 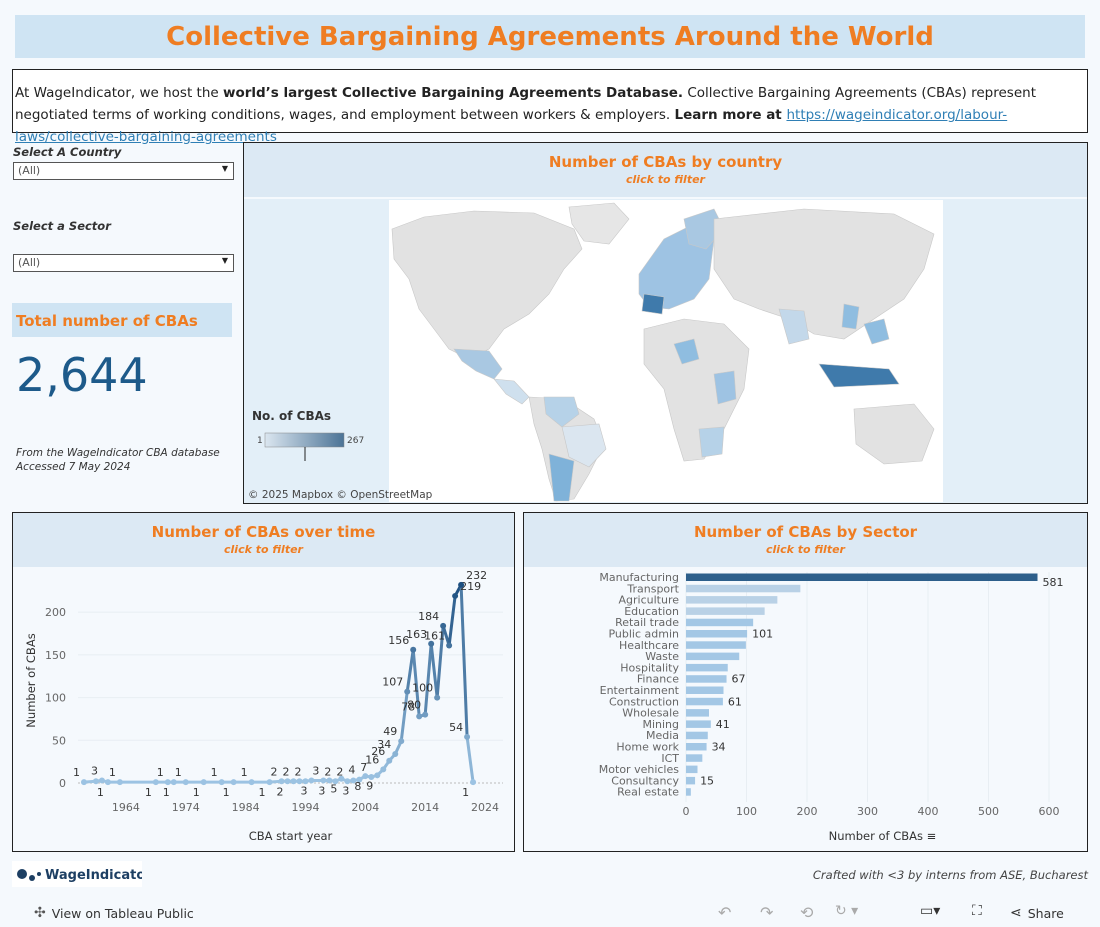 I want to click on share-screen-icon: ▭▾, so click(x=930, y=911).